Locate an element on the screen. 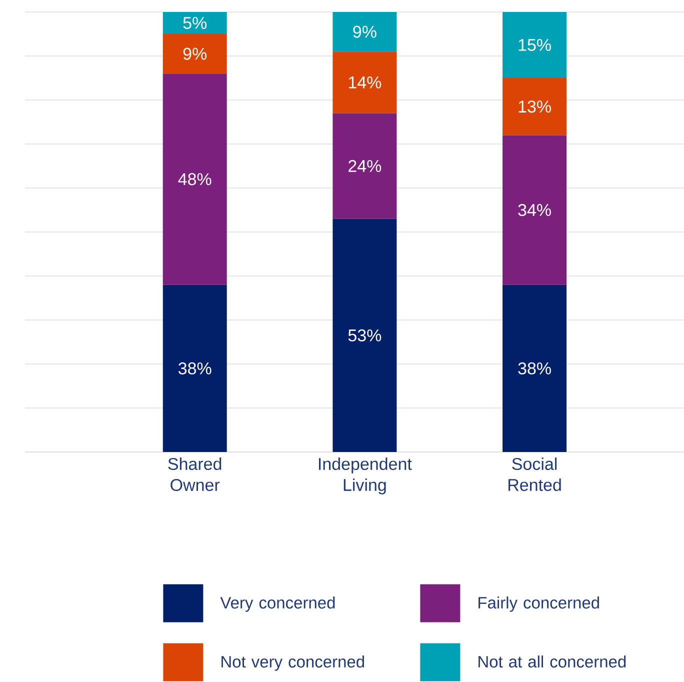 This screenshot has width=684, height=682. data-label: 14% is located at coordinates (365, 82).